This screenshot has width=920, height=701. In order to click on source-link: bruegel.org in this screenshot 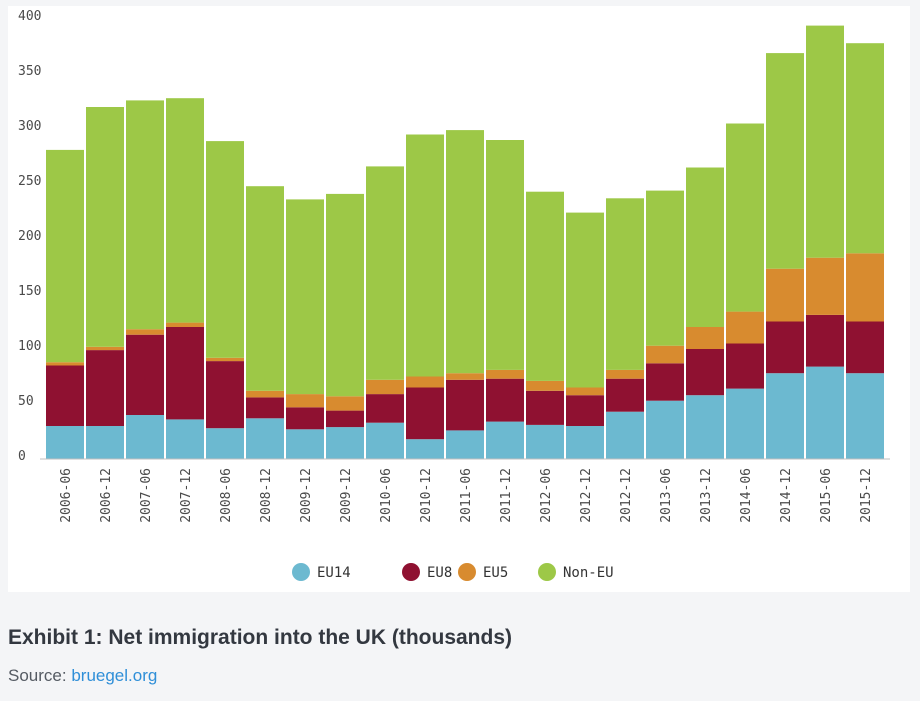, I will do `click(114, 675)`.